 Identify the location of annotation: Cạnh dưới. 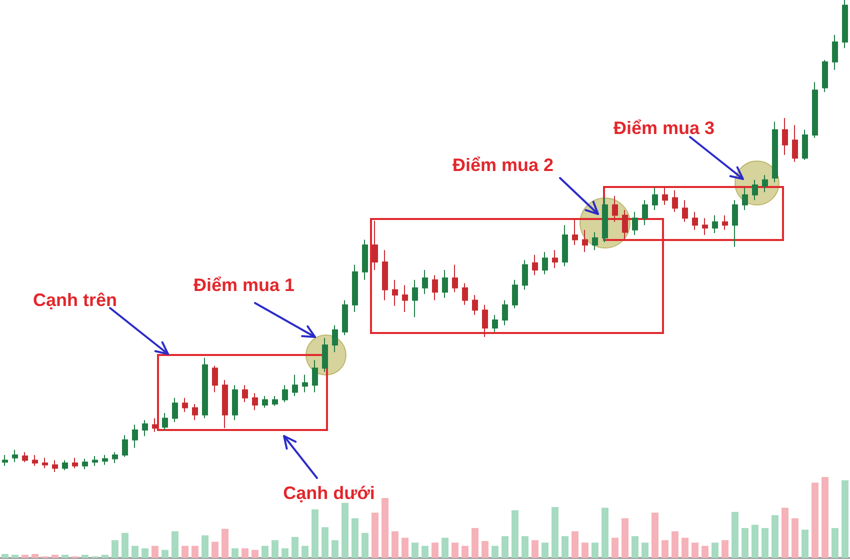
(329, 493).